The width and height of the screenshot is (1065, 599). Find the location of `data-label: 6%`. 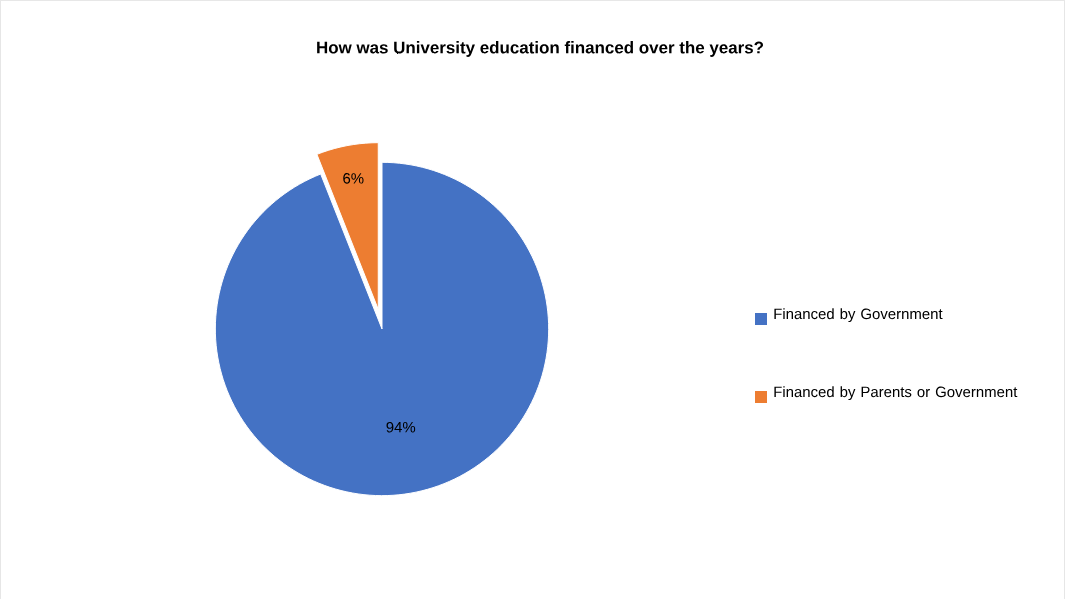

data-label: 6% is located at coordinates (353, 178).